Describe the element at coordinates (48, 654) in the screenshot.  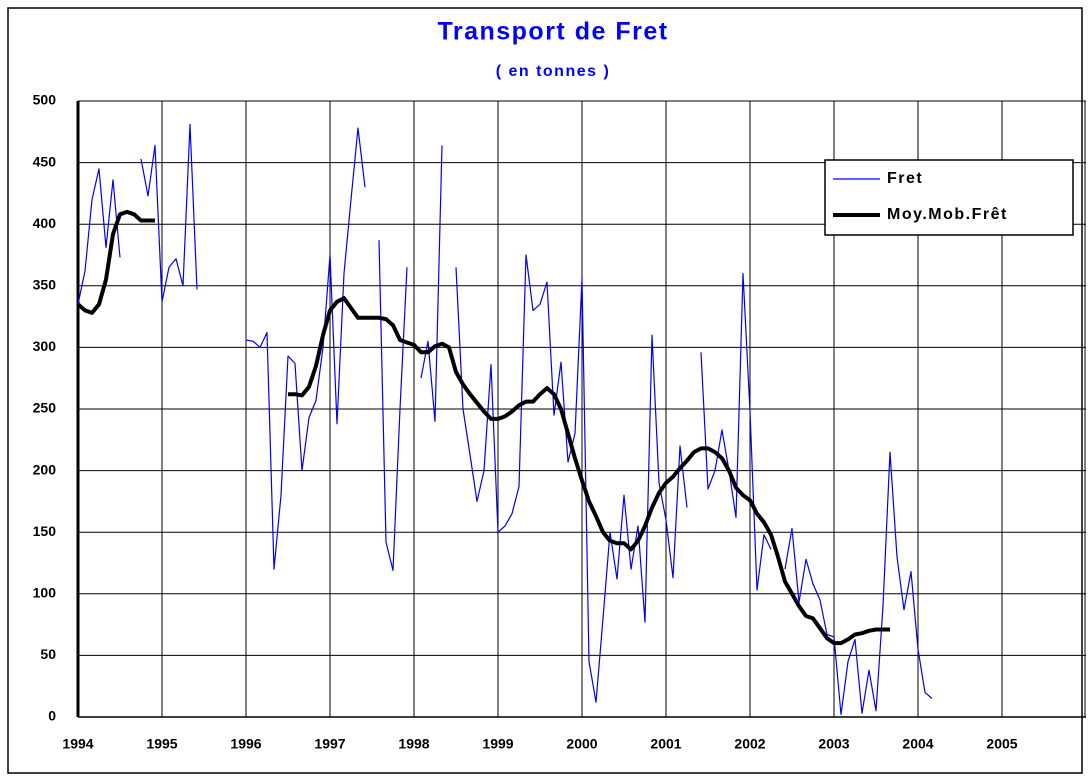
I see `y-tick-label: 50` at that location.